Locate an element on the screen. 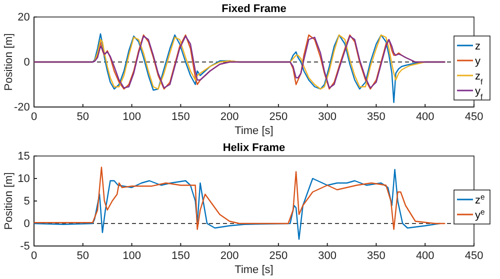  y-tick-label: 5 is located at coordinates (27, 202).